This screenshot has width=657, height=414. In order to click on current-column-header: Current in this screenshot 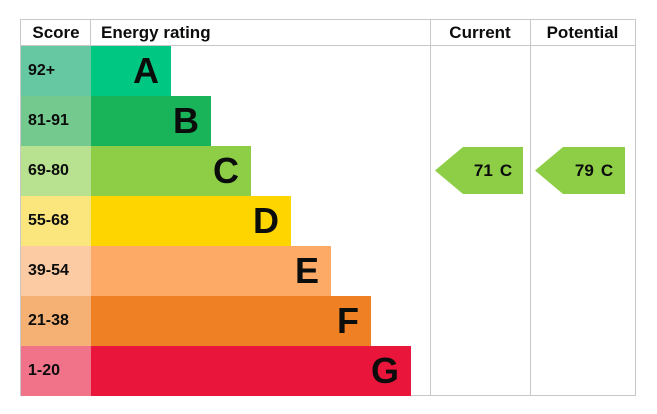, I will do `click(480, 32)`.